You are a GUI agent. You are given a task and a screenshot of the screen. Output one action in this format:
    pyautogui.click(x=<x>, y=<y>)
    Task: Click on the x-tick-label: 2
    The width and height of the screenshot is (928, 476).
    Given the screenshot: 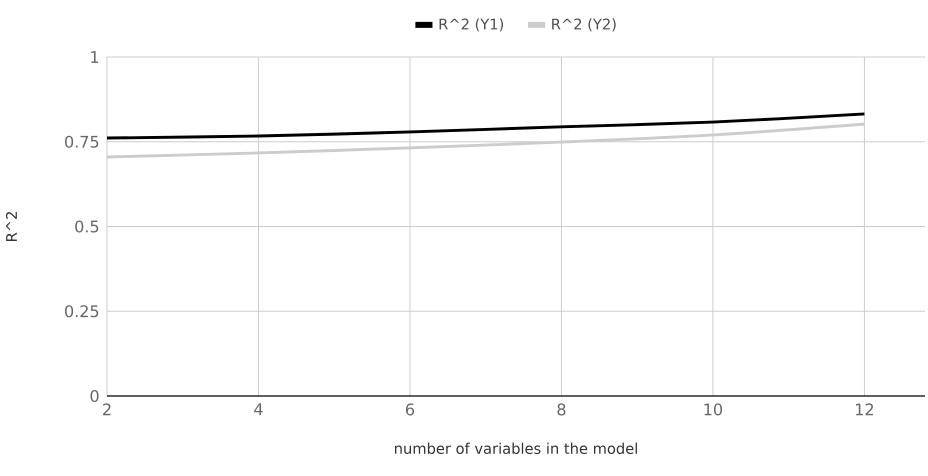 What is the action you would take?
    pyautogui.click(x=106, y=409)
    